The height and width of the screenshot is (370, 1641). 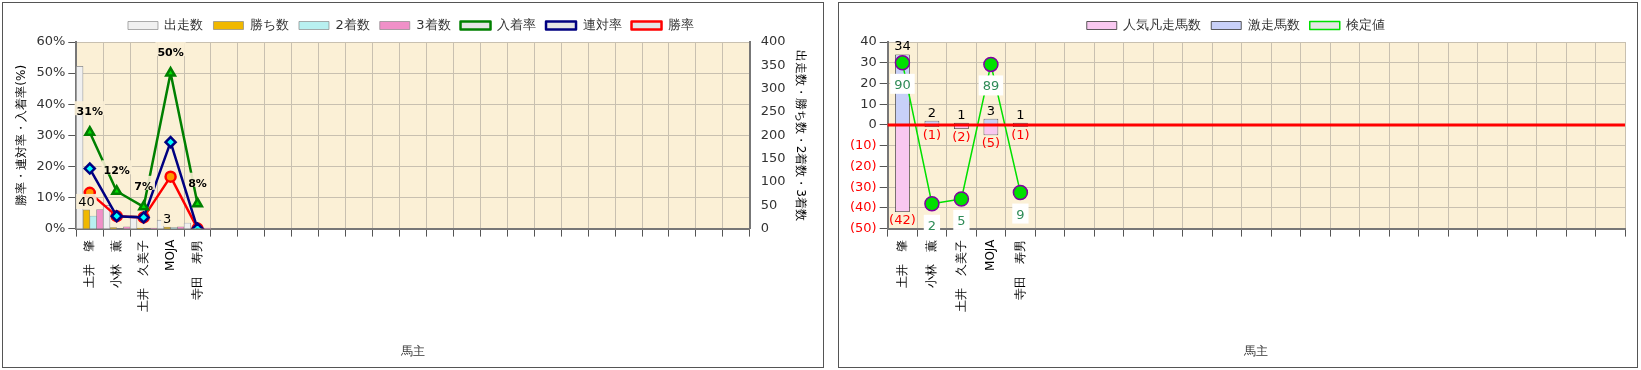 What do you see at coordinates (863, 207) in the screenshot?
I see `y-tick-label: (40)` at bounding box center [863, 207].